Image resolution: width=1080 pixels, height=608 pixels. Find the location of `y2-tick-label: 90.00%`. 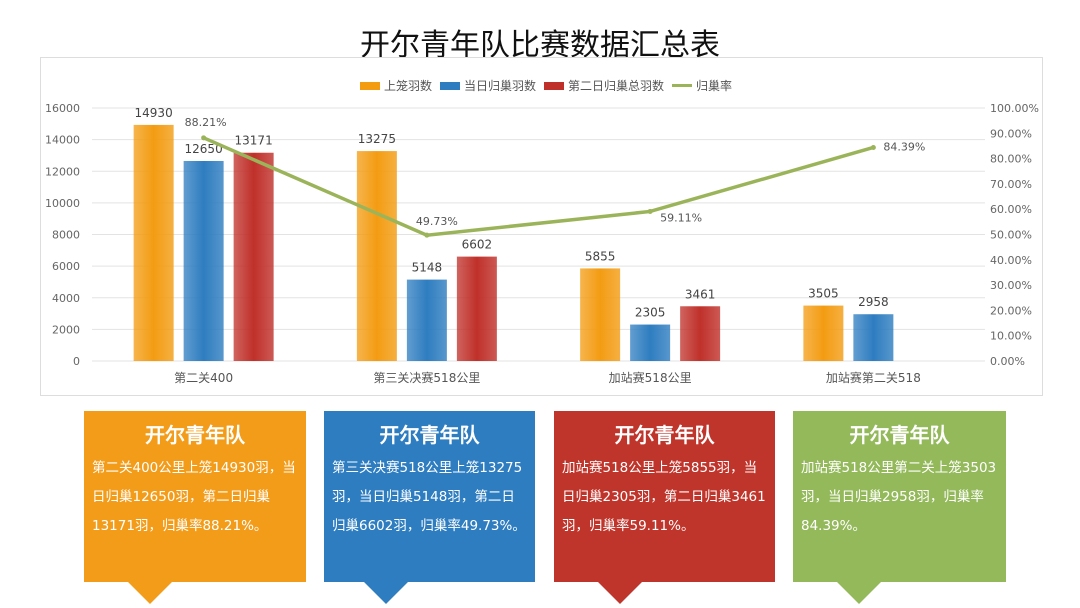

y2-tick-label: 90.00% is located at coordinates (1011, 133).